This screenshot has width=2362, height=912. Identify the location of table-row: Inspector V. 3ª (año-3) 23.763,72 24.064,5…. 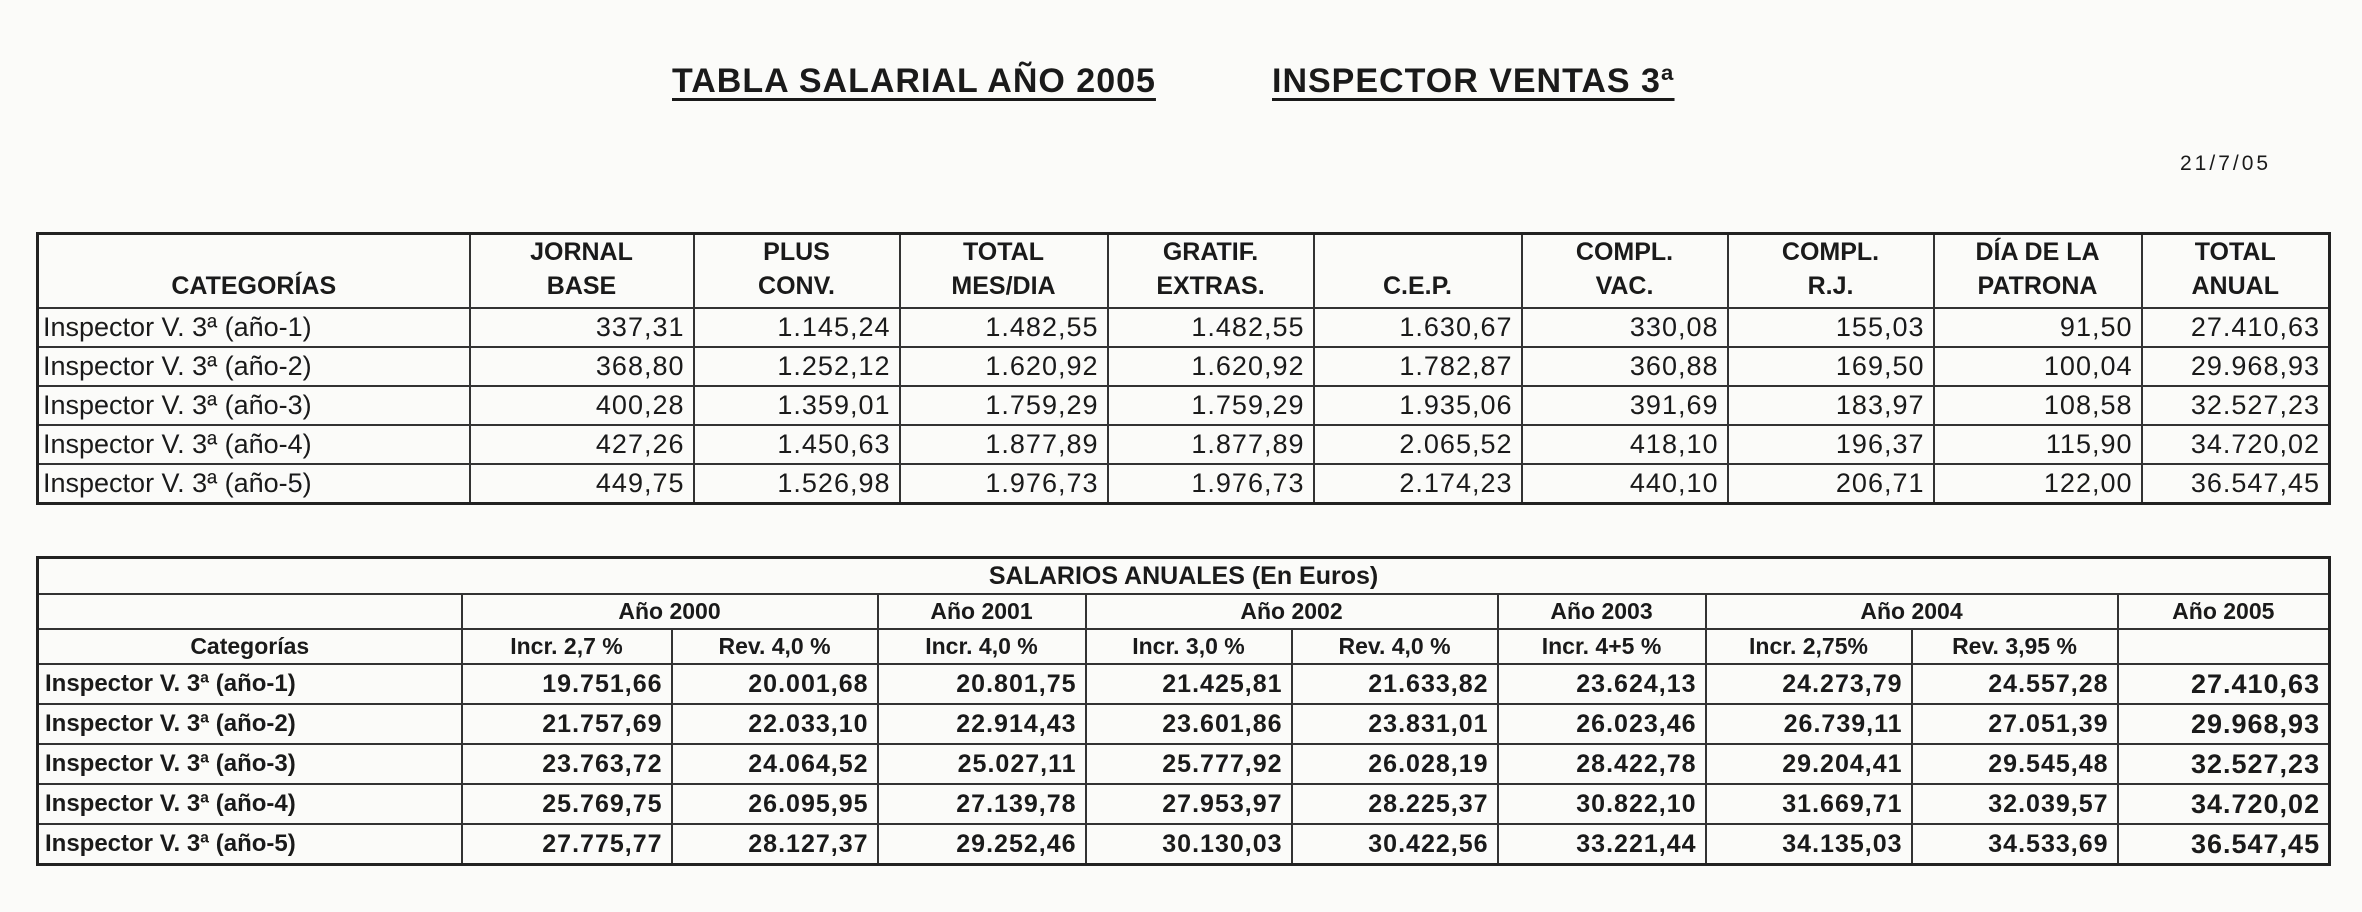
(1183, 764).